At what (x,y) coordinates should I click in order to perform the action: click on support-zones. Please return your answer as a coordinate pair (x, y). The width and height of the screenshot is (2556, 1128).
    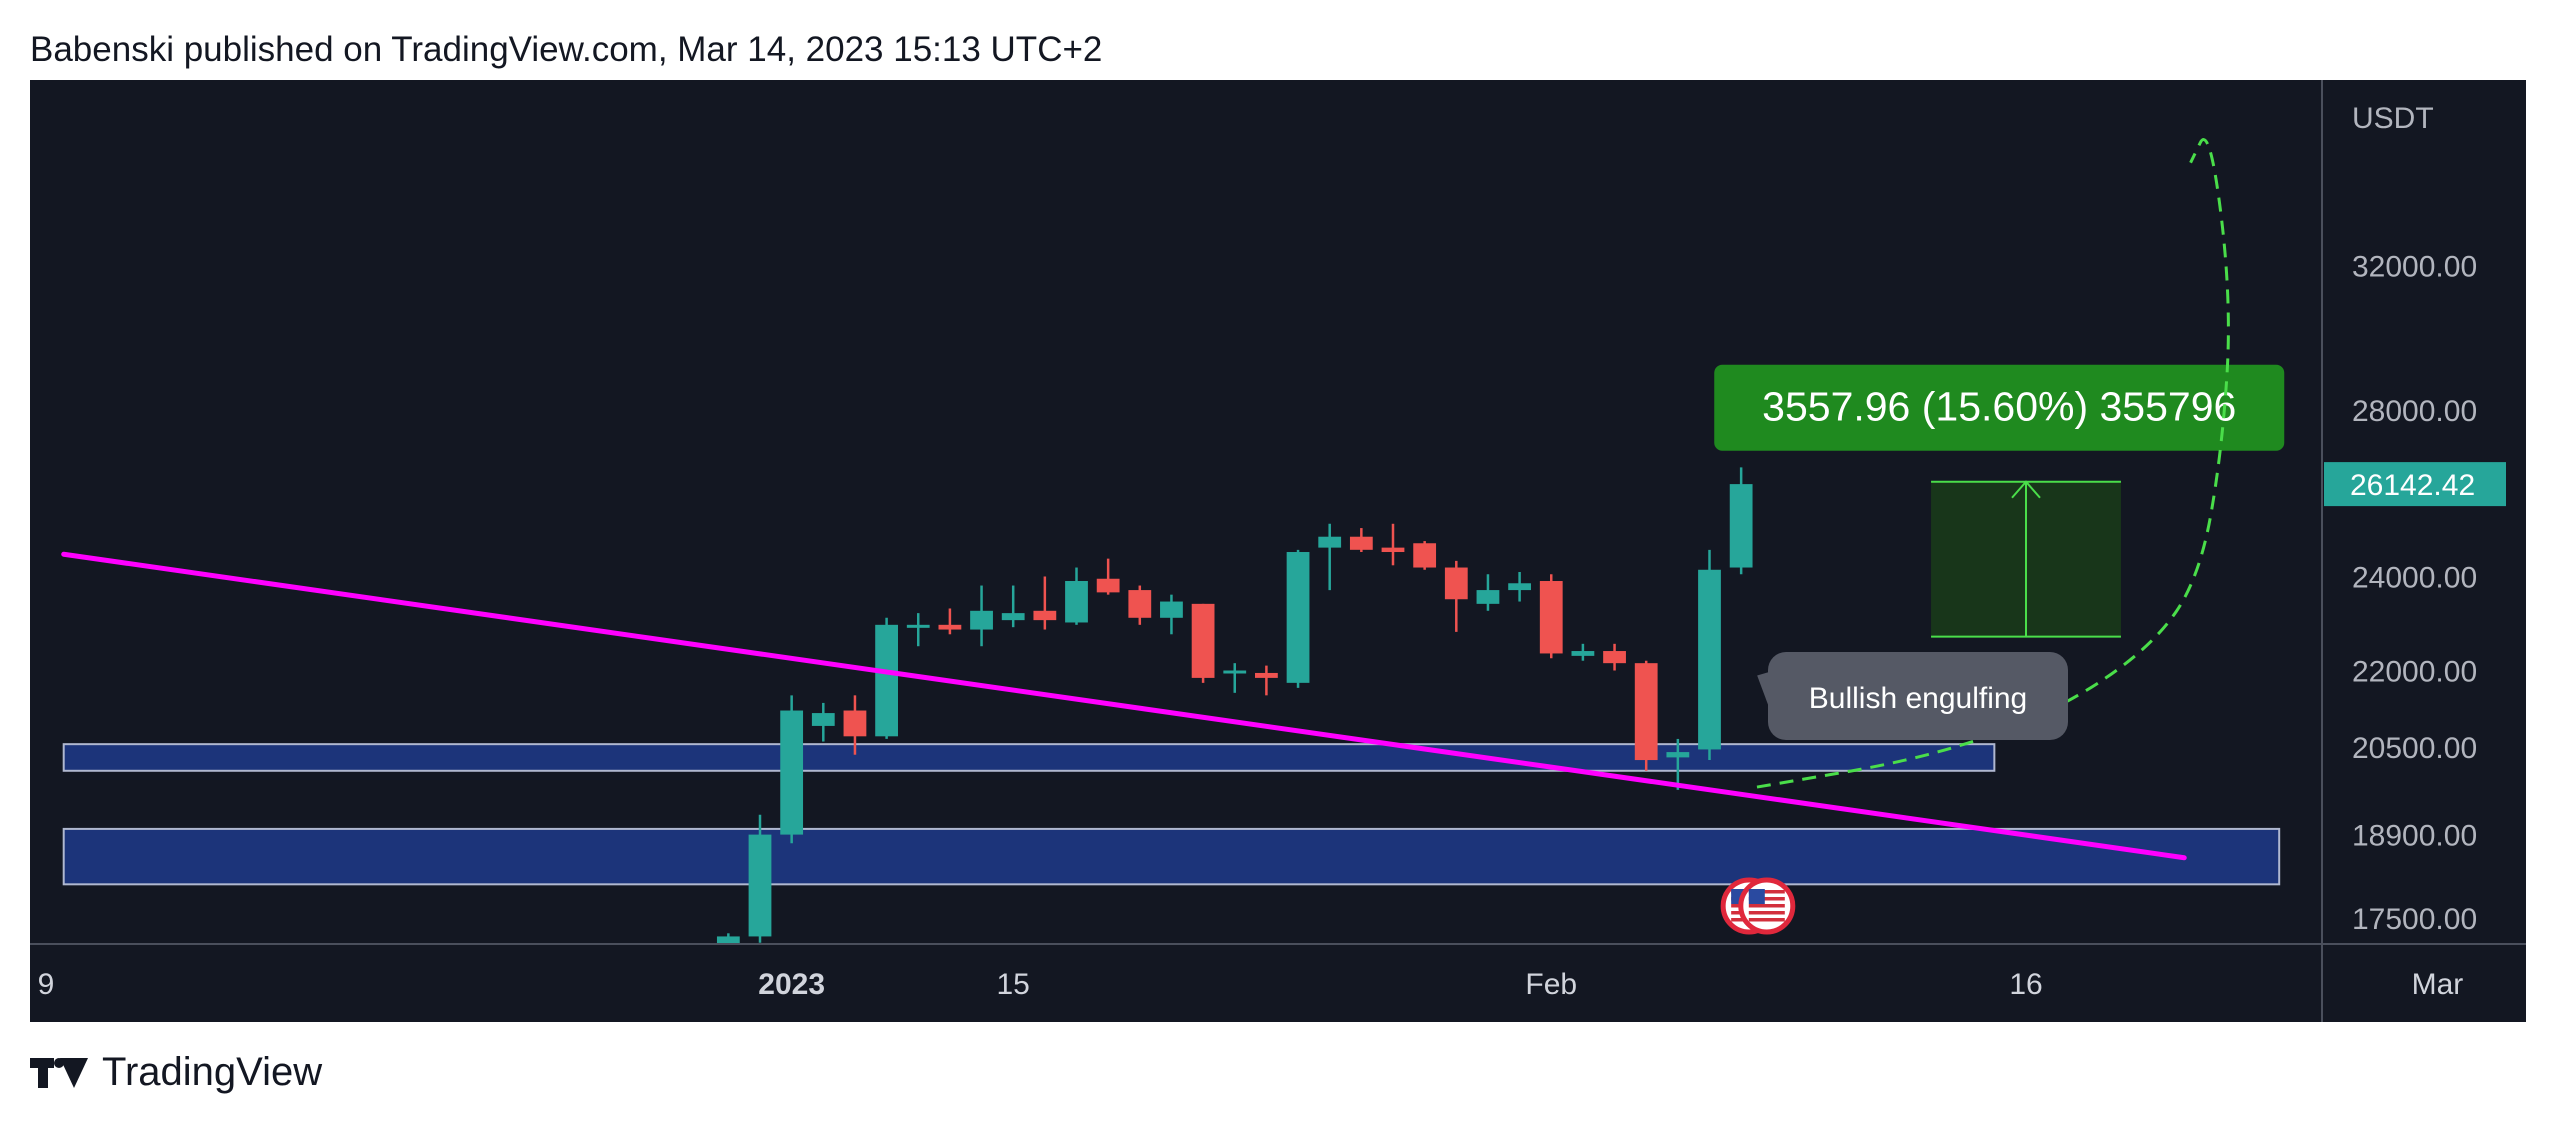
    Looking at the image, I should click on (1171, 814).